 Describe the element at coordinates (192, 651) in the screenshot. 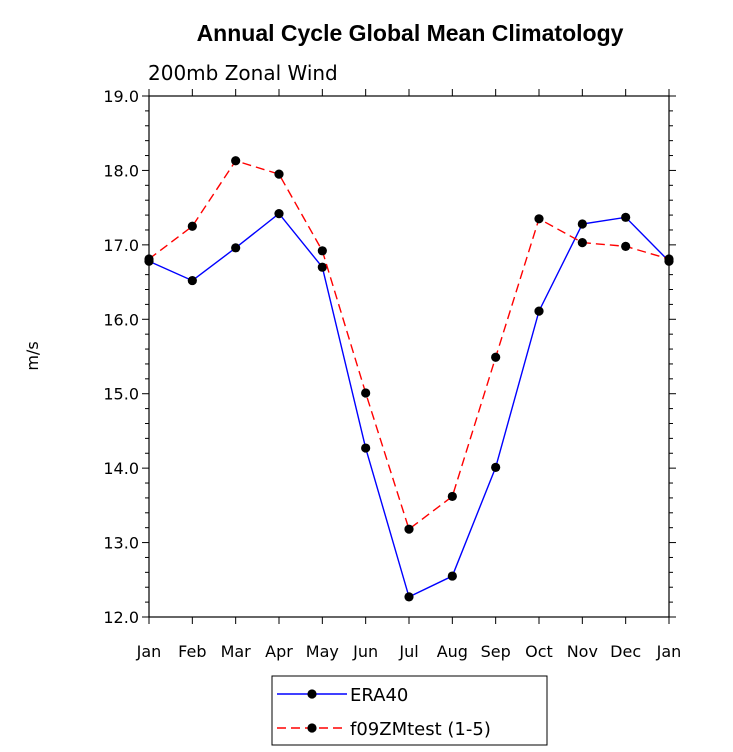

I see `x-tick-label: Feb` at that location.